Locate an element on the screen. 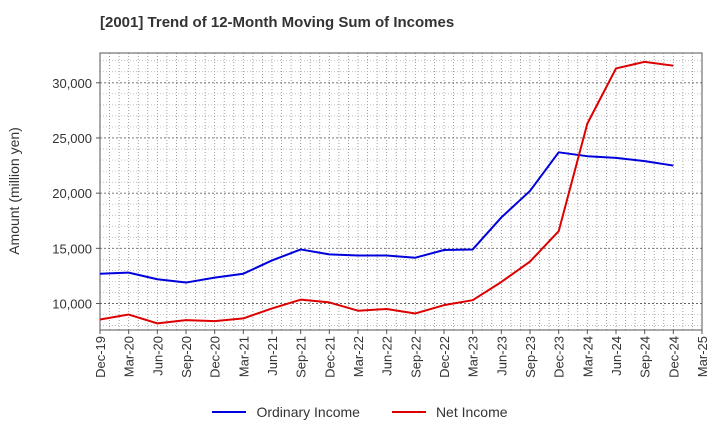 This screenshot has width=720, height=440. x-tick-label: Jun-20 is located at coordinates (157, 356).